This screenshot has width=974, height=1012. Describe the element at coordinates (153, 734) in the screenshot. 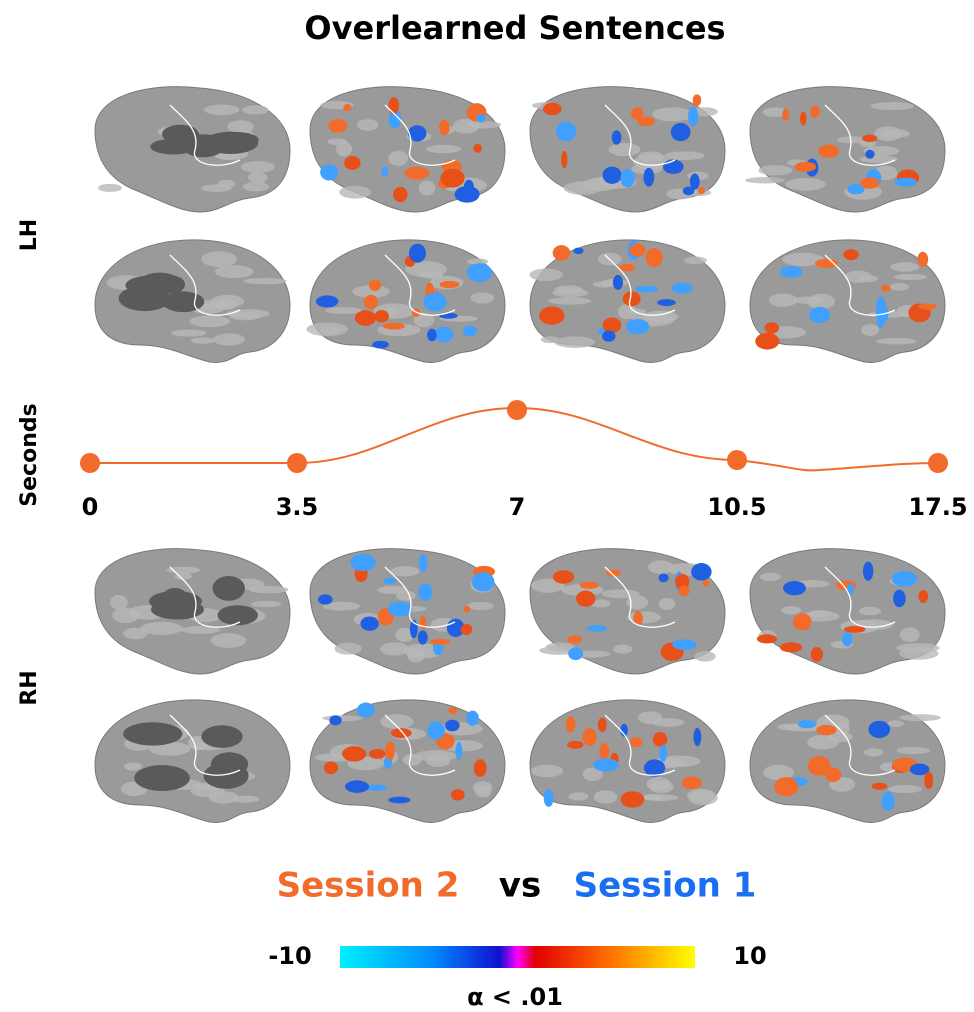

I see `region` at that location.